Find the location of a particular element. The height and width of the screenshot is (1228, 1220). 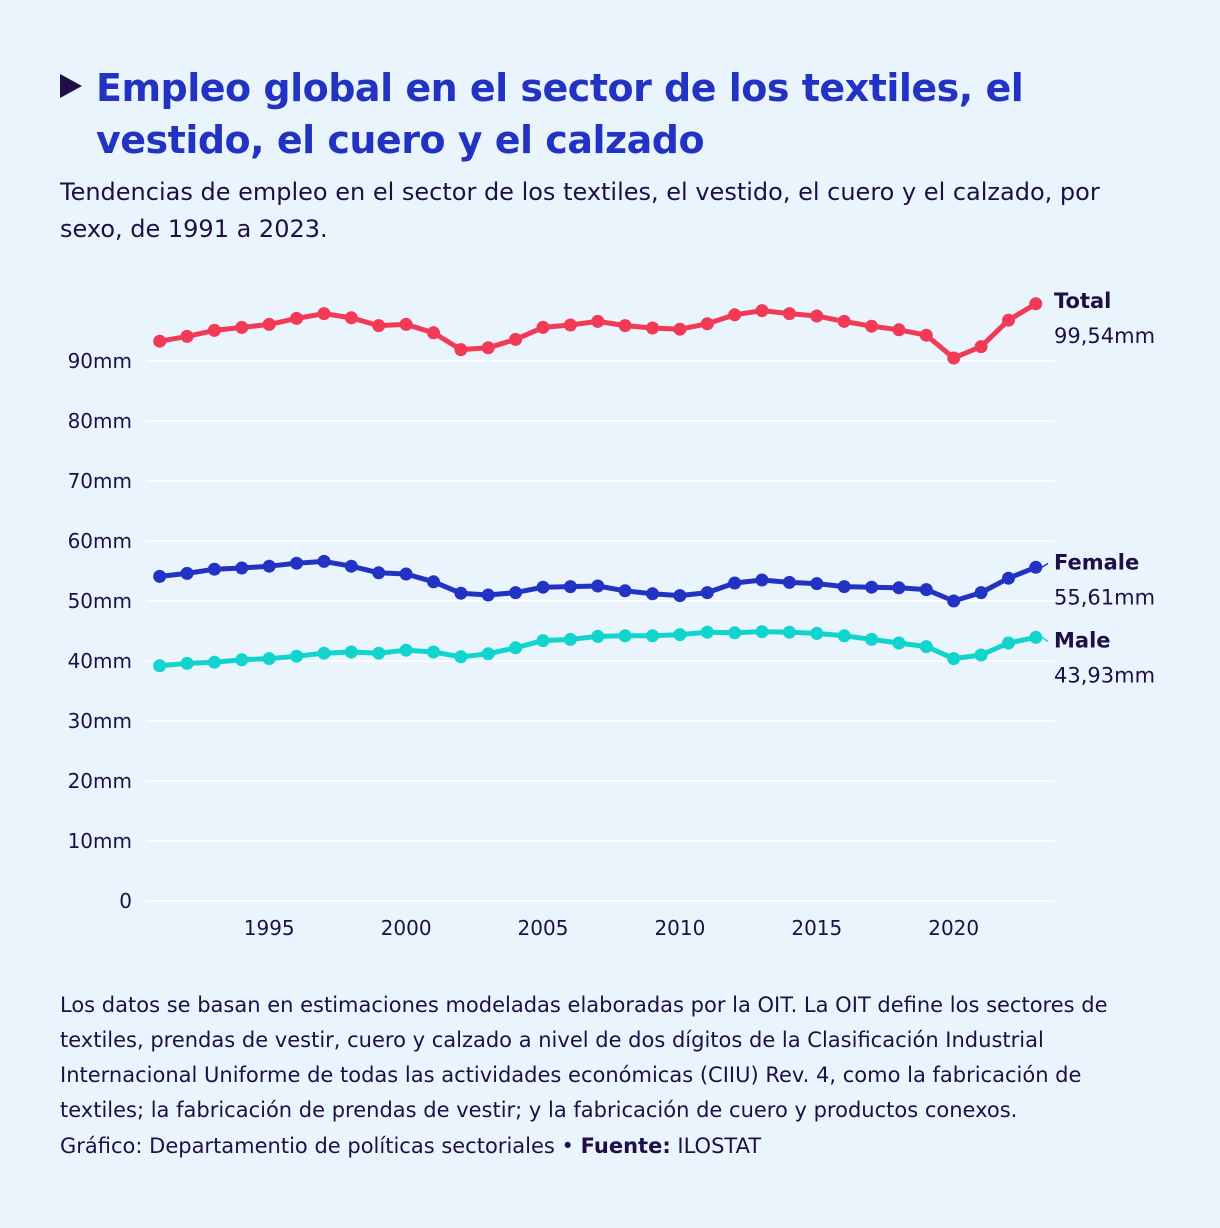

end-label-leader-male is located at coordinates (1045, 639).